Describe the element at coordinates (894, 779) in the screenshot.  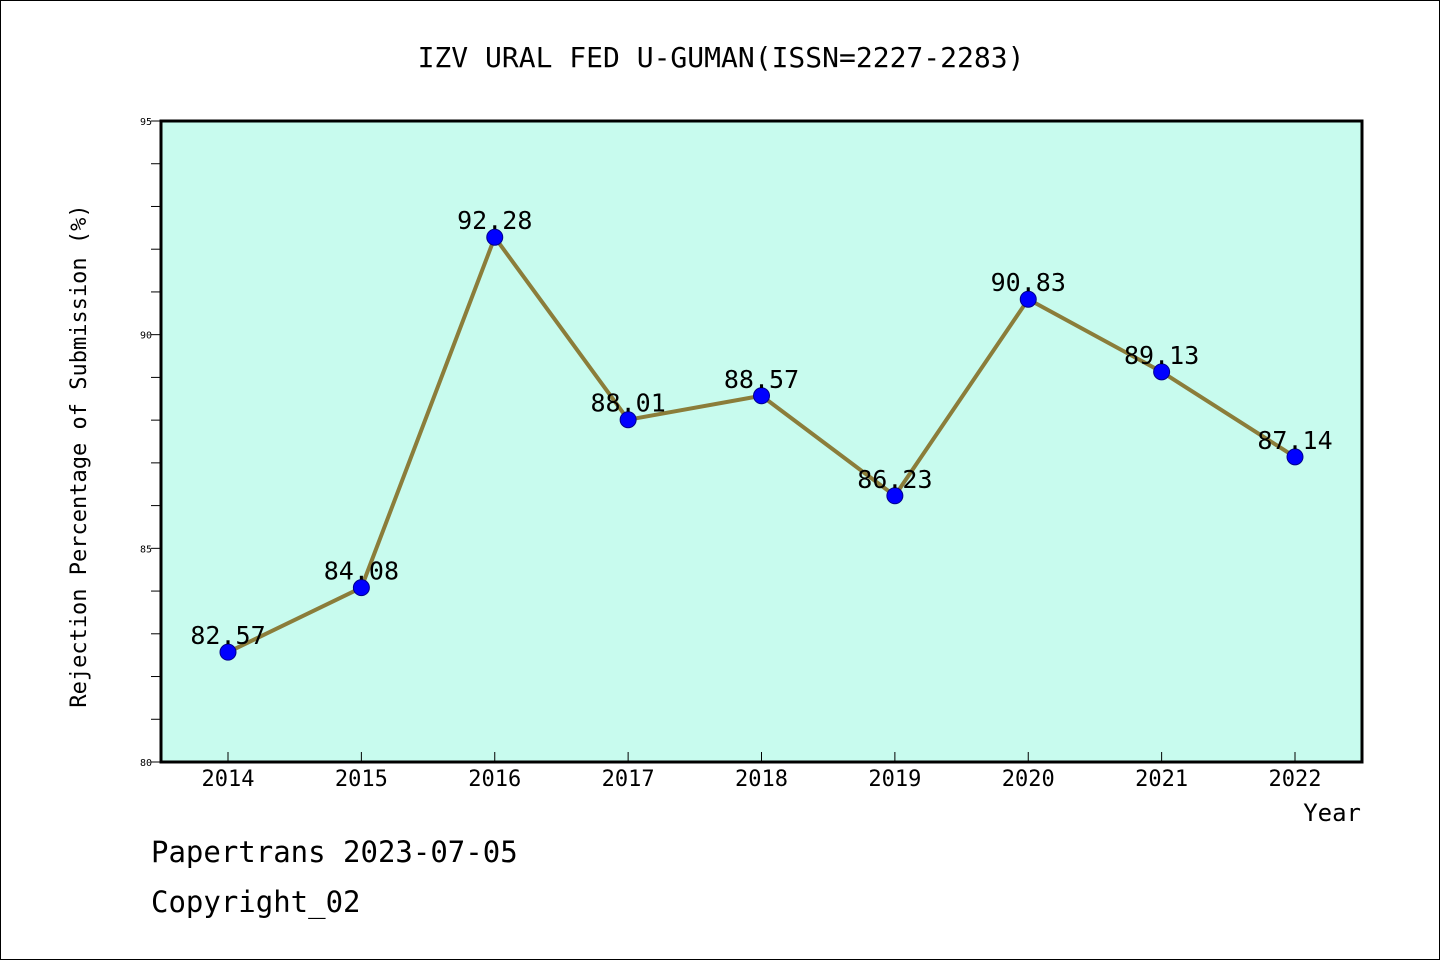
I see `x-tick-label: 2019` at that location.